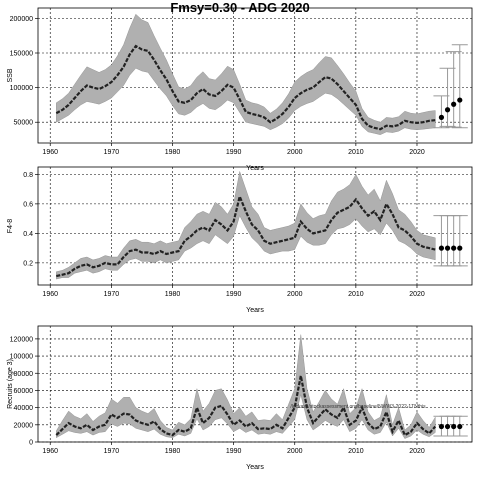 Image resolution: width=480 pixels, height=480 pixels. What do you see at coordinates (21, 19) in the screenshot?
I see `y-tick-label: 200000` at bounding box center [21, 19].